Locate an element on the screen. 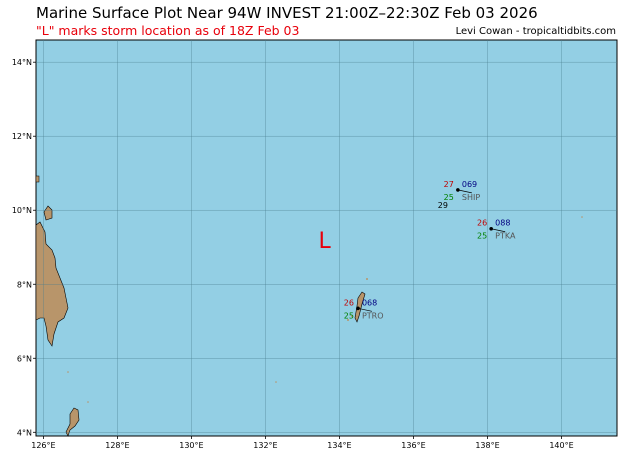 This screenshot has height=459, width=624. longitude-tick-label: 132°E is located at coordinates (265, 445).